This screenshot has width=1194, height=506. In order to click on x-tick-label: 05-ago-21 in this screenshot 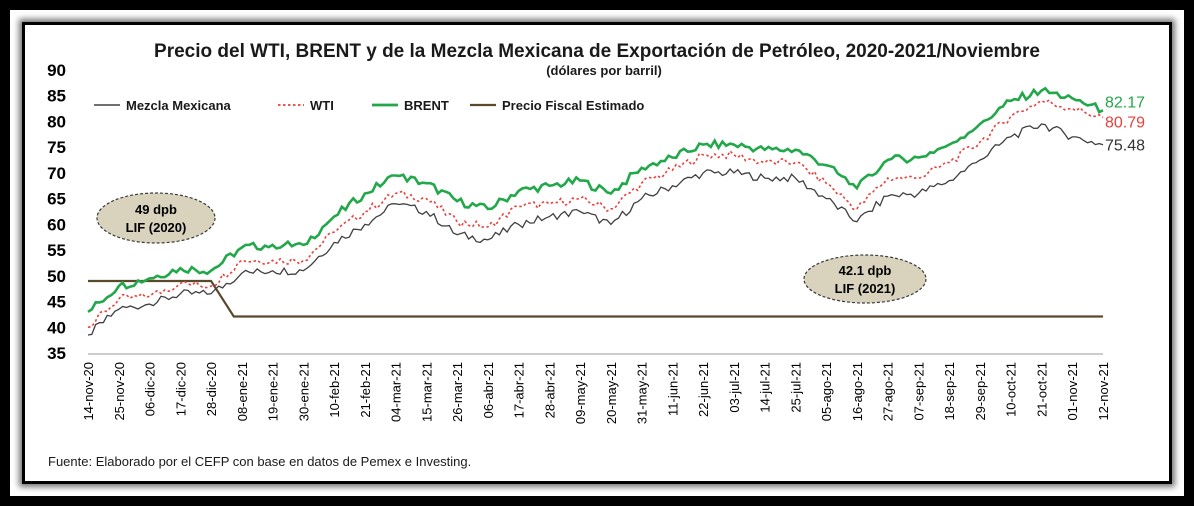, I will do `click(826, 391)`.